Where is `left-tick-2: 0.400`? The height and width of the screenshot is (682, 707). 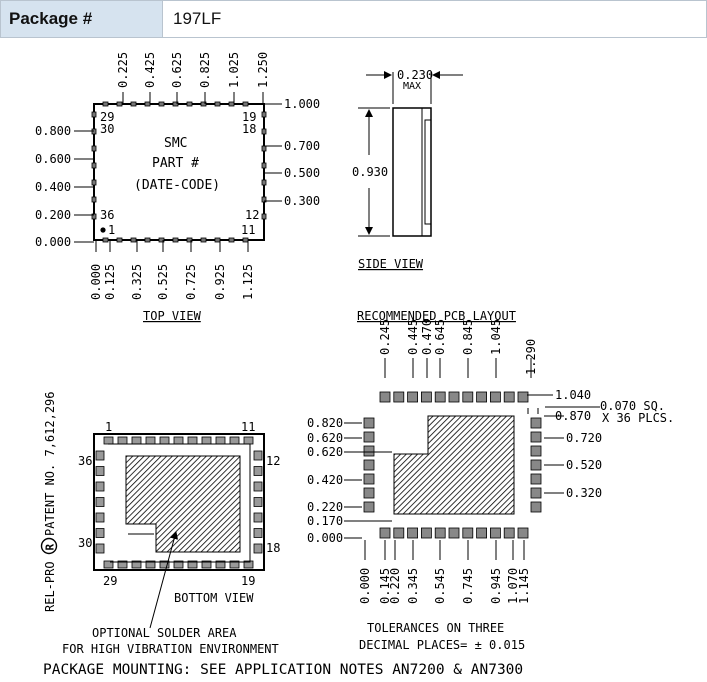 left-tick-2: 0.400 is located at coordinates (53, 187).